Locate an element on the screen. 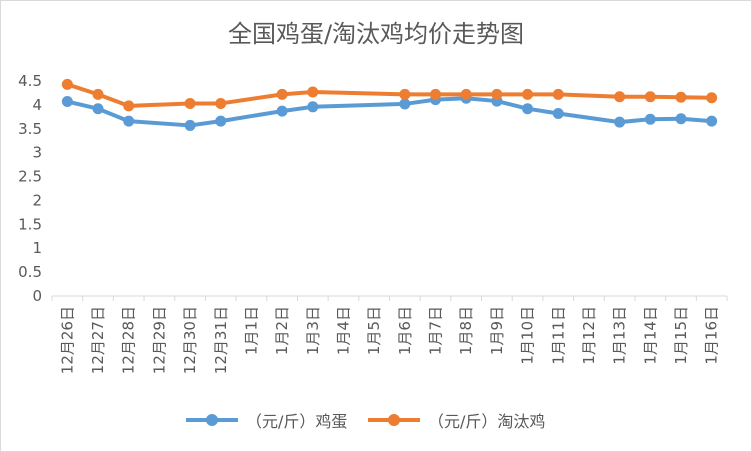  x-tick-label: 1月11日 is located at coordinates (558, 335).